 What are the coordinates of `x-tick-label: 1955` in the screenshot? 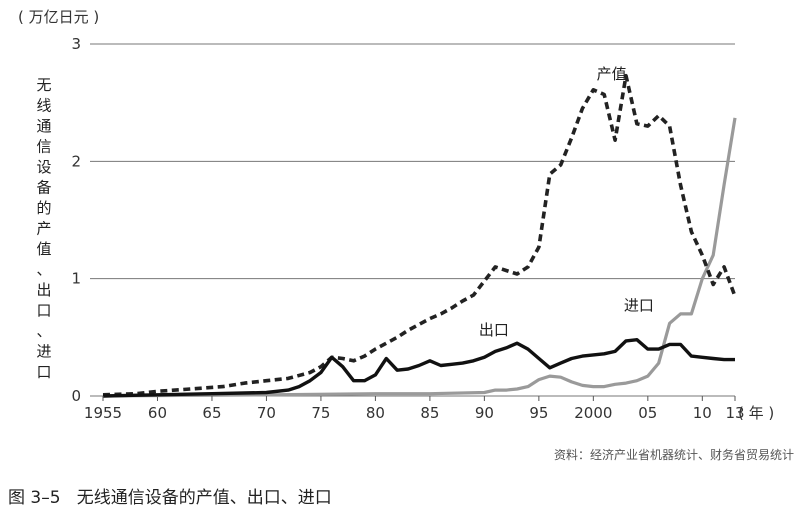 It's located at (103, 413).